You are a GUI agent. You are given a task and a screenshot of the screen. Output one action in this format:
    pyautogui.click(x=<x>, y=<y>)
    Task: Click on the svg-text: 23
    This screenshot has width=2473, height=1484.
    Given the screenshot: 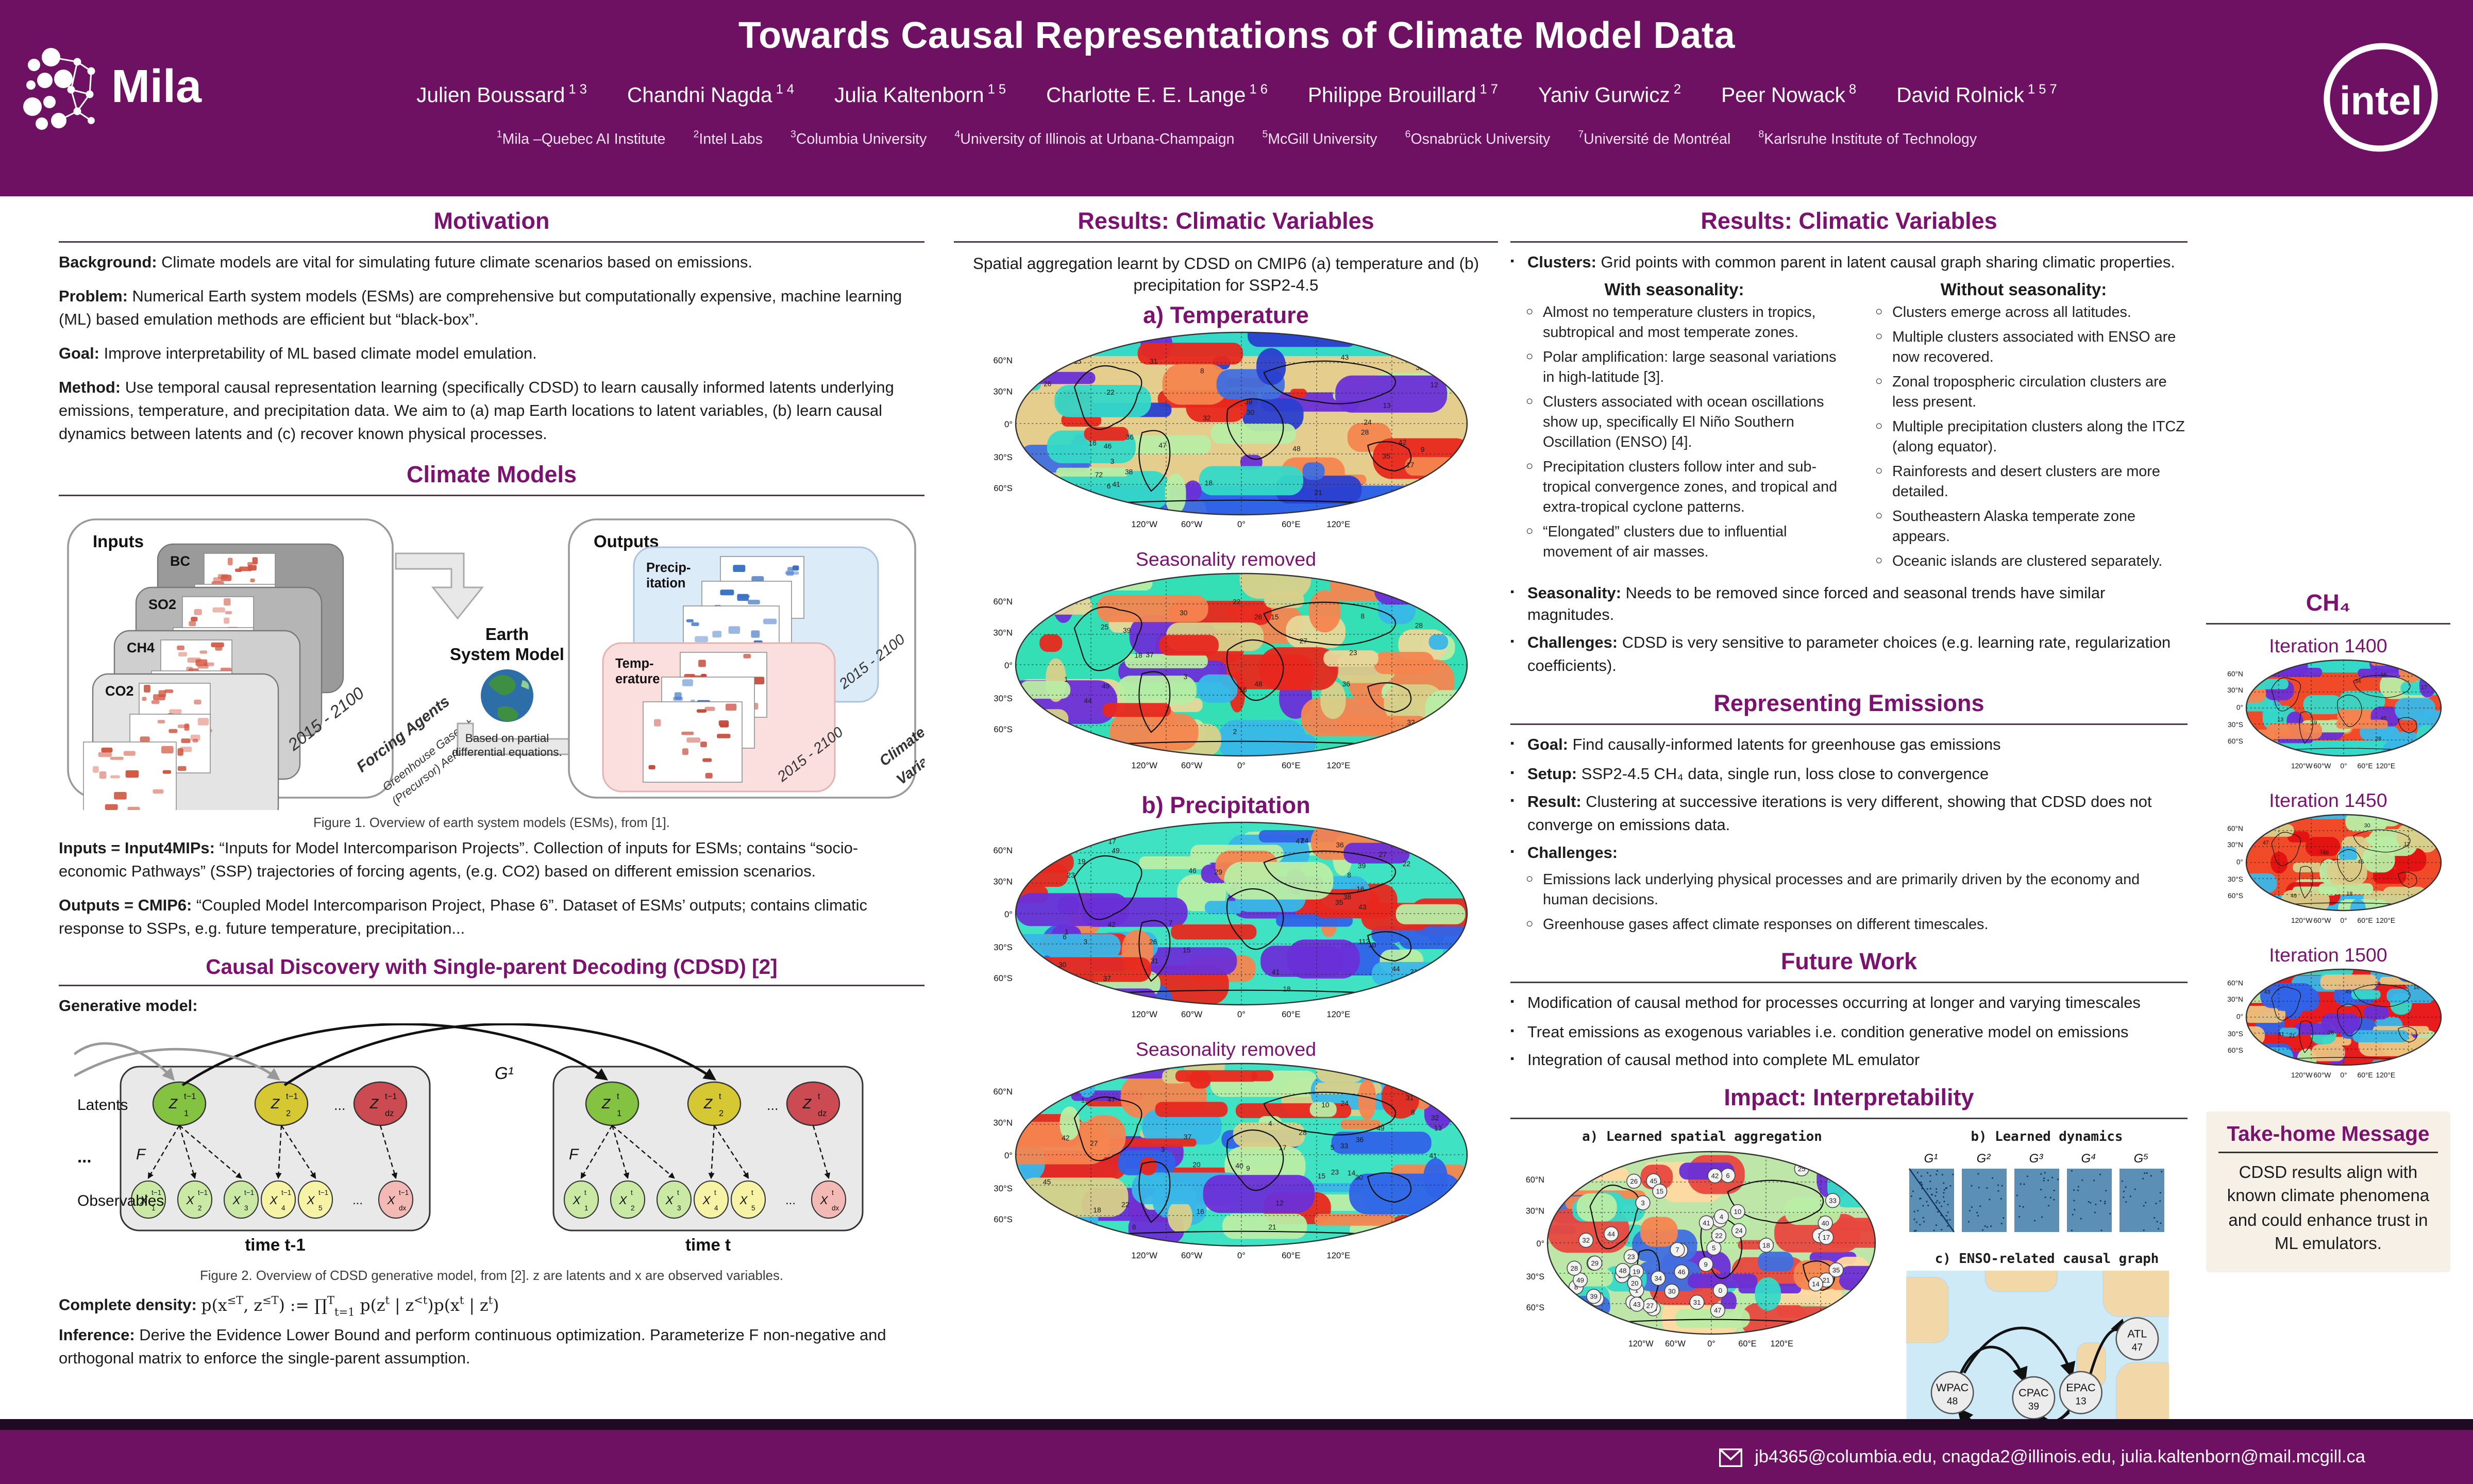 What is the action you would take?
    pyautogui.click(x=1353, y=653)
    